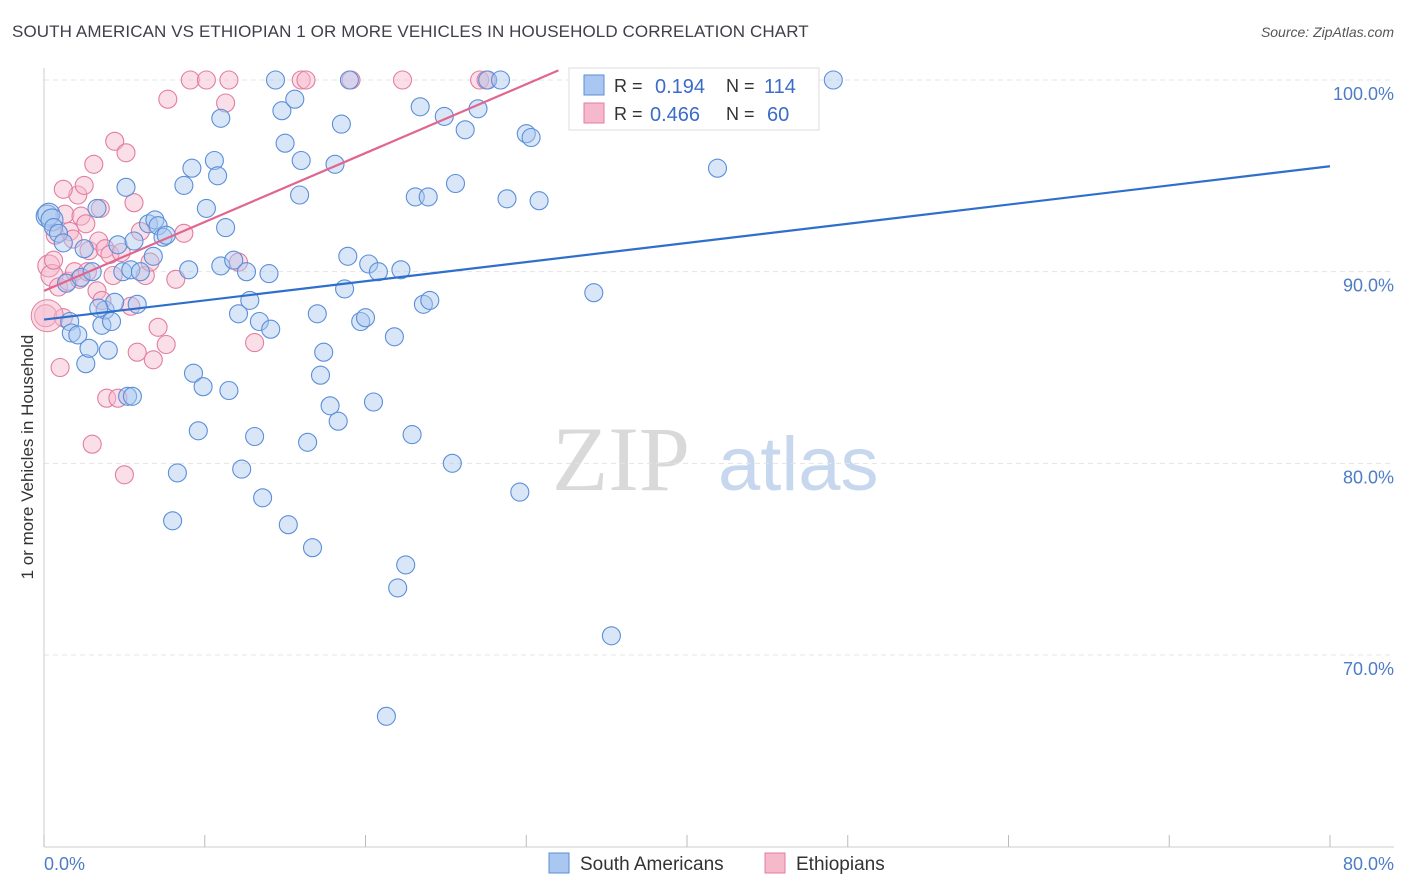  Describe the element at coordinates (594, 85) in the screenshot. I see `legend-swatch-blue` at that location.